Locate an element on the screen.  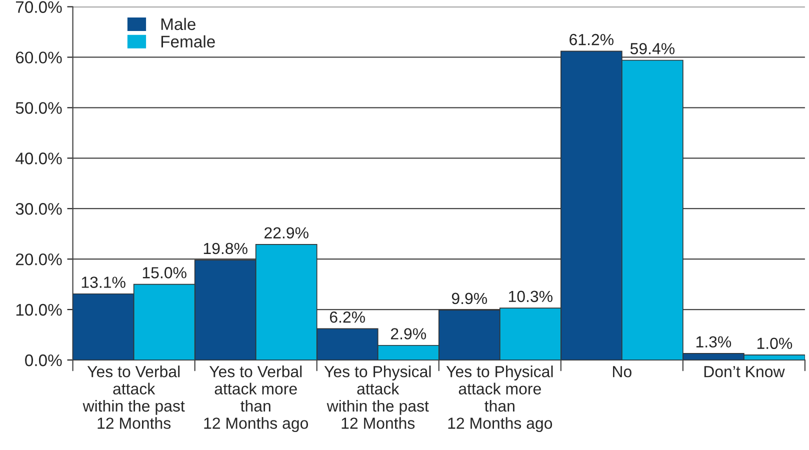
legend-label: Female is located at coordinates (188, 41).